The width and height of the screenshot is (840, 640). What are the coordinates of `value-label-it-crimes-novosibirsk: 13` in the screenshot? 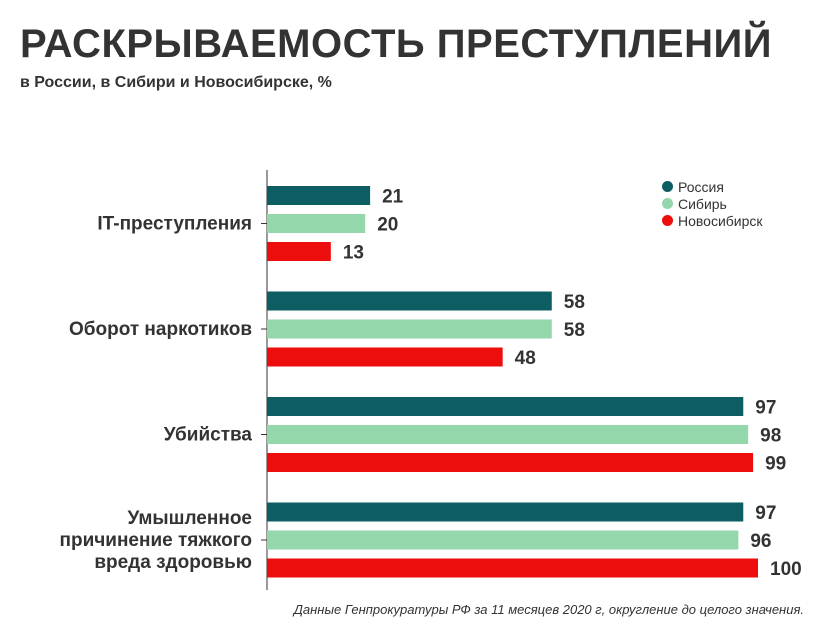 It's located at (353, 253).